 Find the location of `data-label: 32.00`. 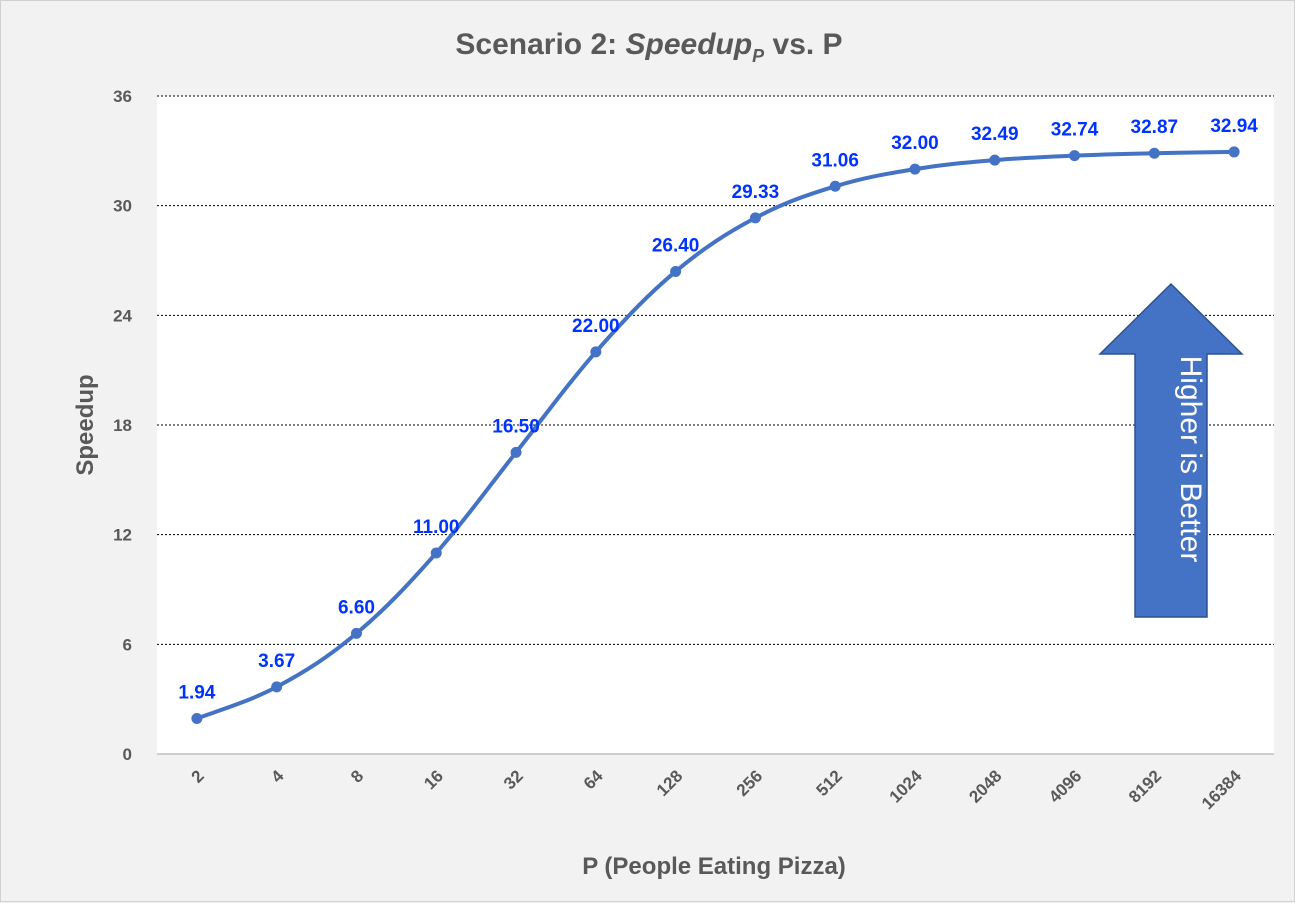

data-label: 32.00 is located at coordinates (915, 143).